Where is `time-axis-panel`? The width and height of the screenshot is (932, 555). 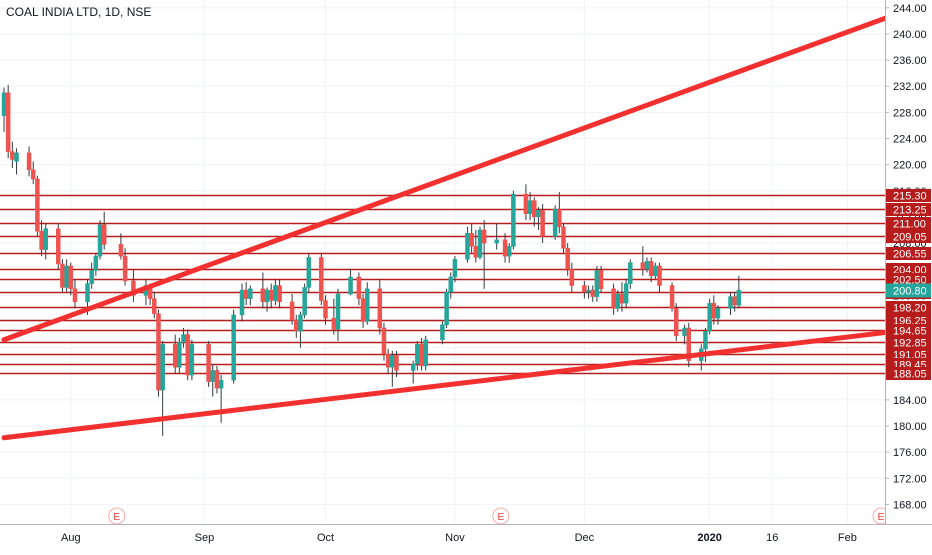
time-axis-panel is located at coordinates (466, 537).